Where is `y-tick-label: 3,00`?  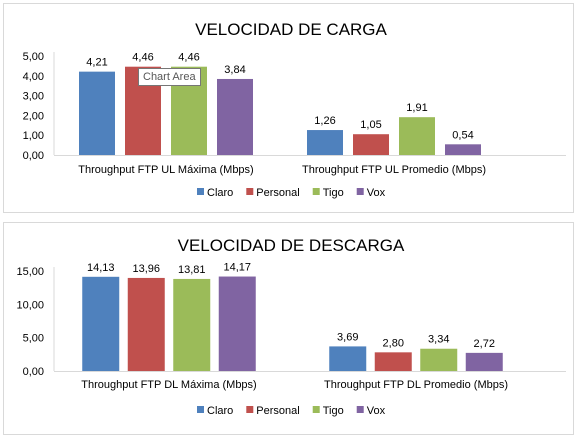
y-tick-label: 3,00 is located at coordinates (33, 97).